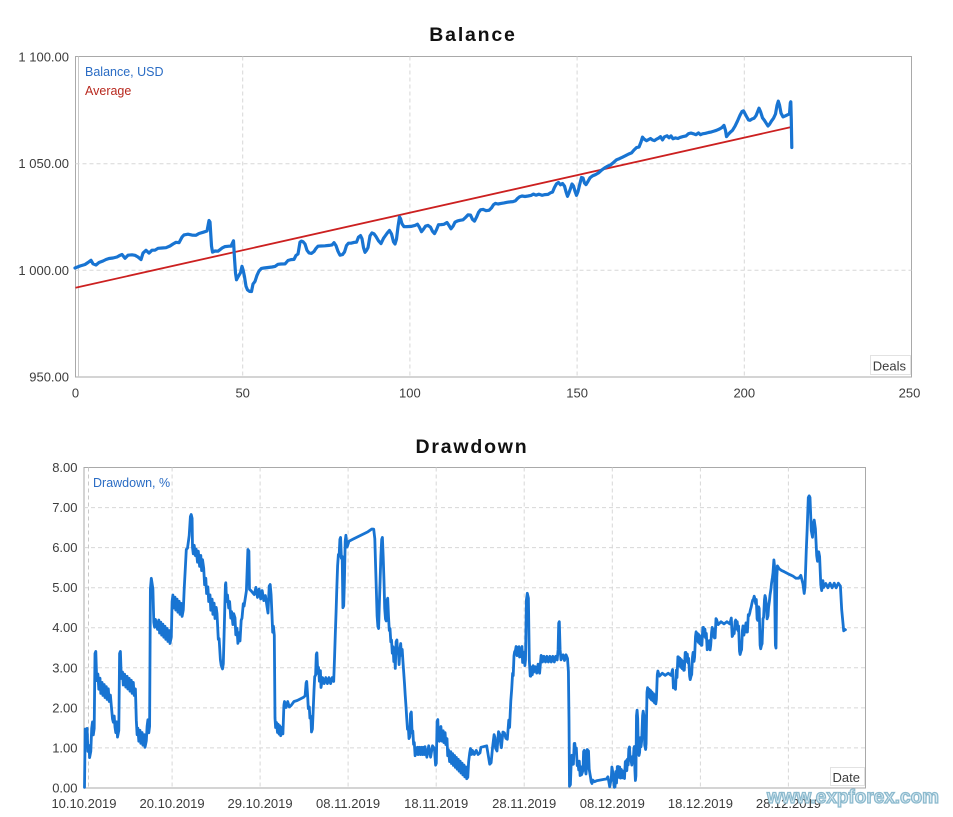 Image resolution: width=953 pixels, height=817 pixels. What do you see at coordinates (348, 803) in the screenshot?
I see `svg-text: 08.11.2019` at bounding box center [348, 803].